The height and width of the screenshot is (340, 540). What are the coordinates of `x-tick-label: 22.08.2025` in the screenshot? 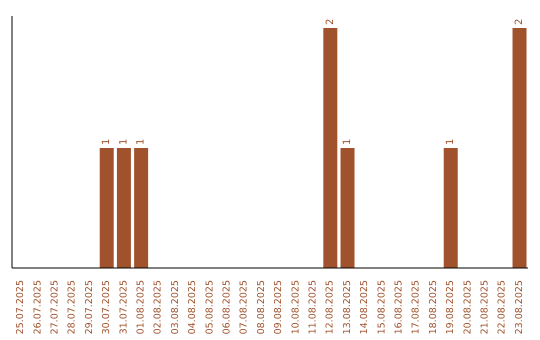 It's located at (502, 307).